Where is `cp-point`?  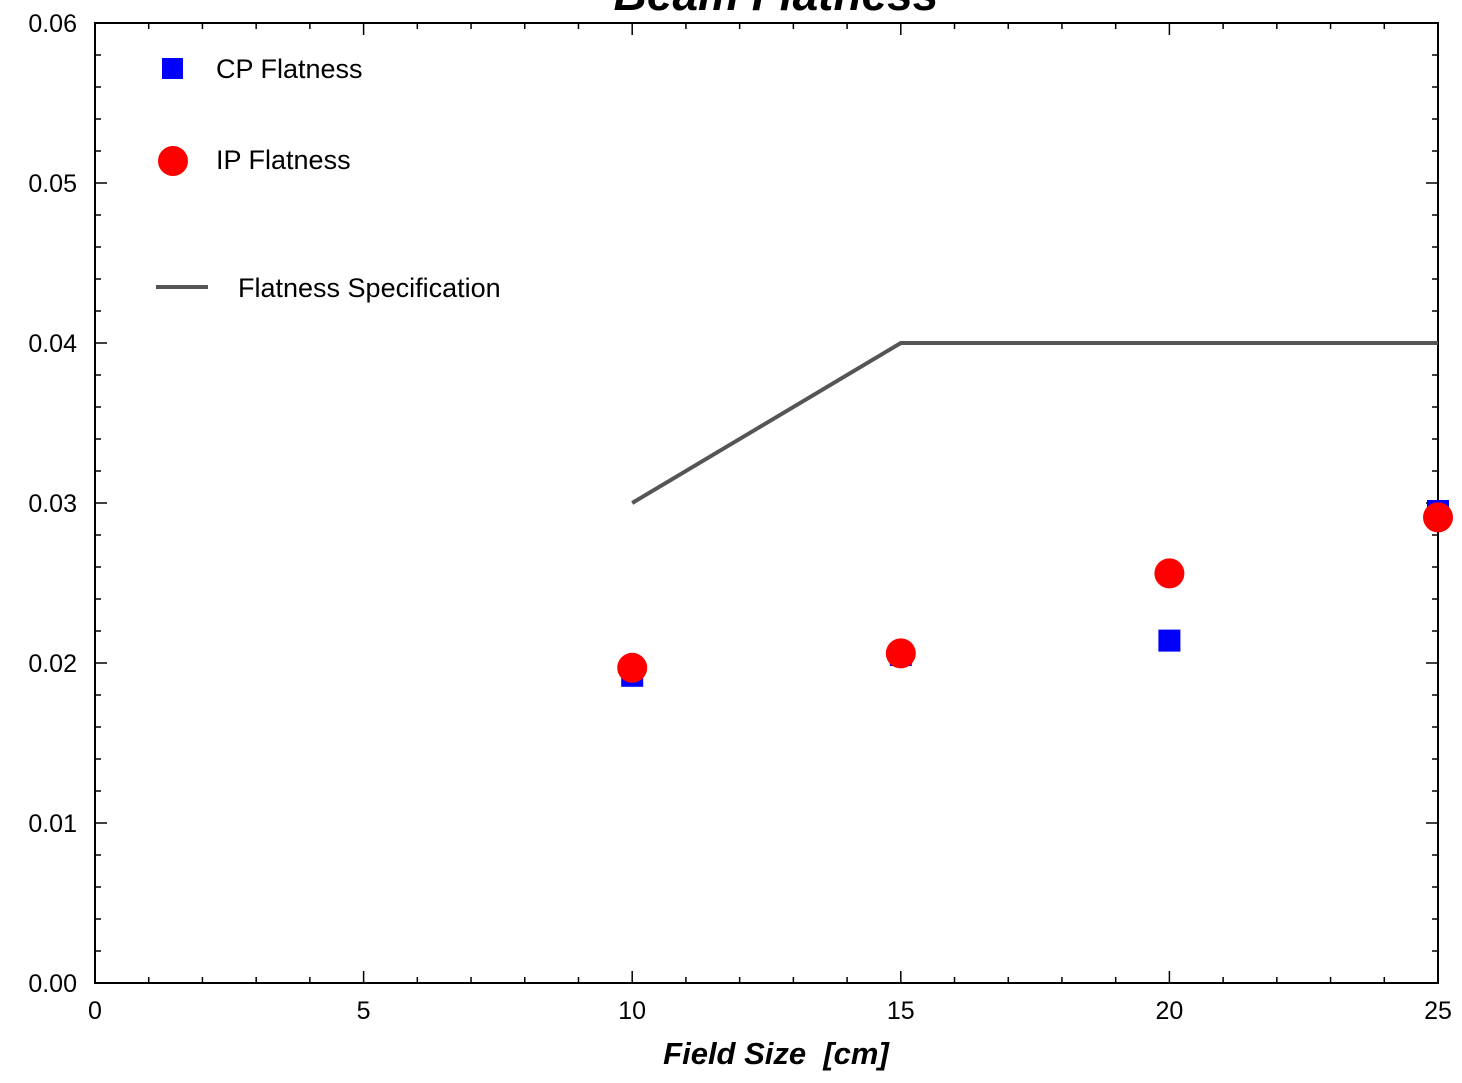
cp-point is located at coordinates (1169, 640).